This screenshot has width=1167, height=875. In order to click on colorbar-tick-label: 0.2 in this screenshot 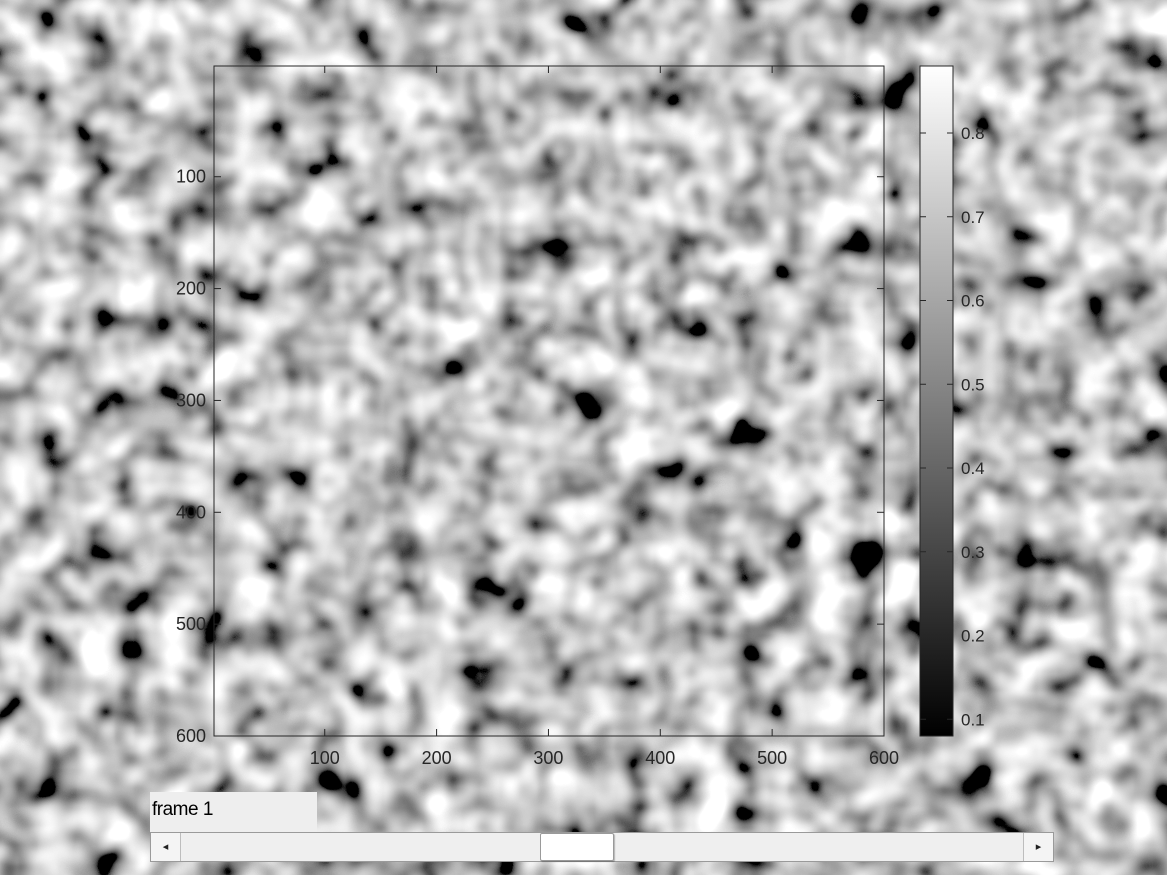, I will do `click(973, 636)`.